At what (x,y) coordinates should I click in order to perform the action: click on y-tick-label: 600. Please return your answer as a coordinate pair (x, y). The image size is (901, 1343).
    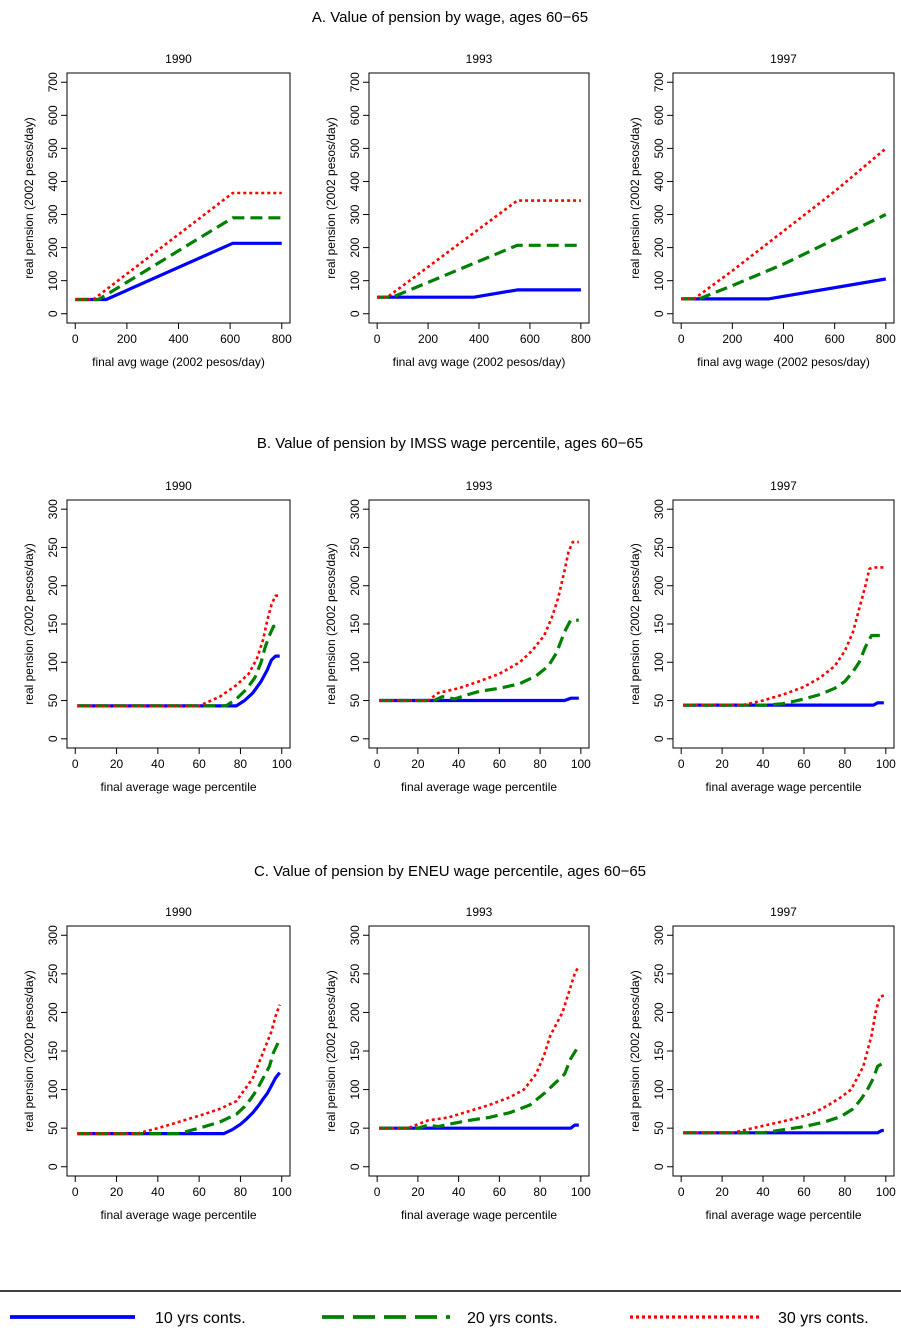
    Looking at the image, I should click on (53, 115).